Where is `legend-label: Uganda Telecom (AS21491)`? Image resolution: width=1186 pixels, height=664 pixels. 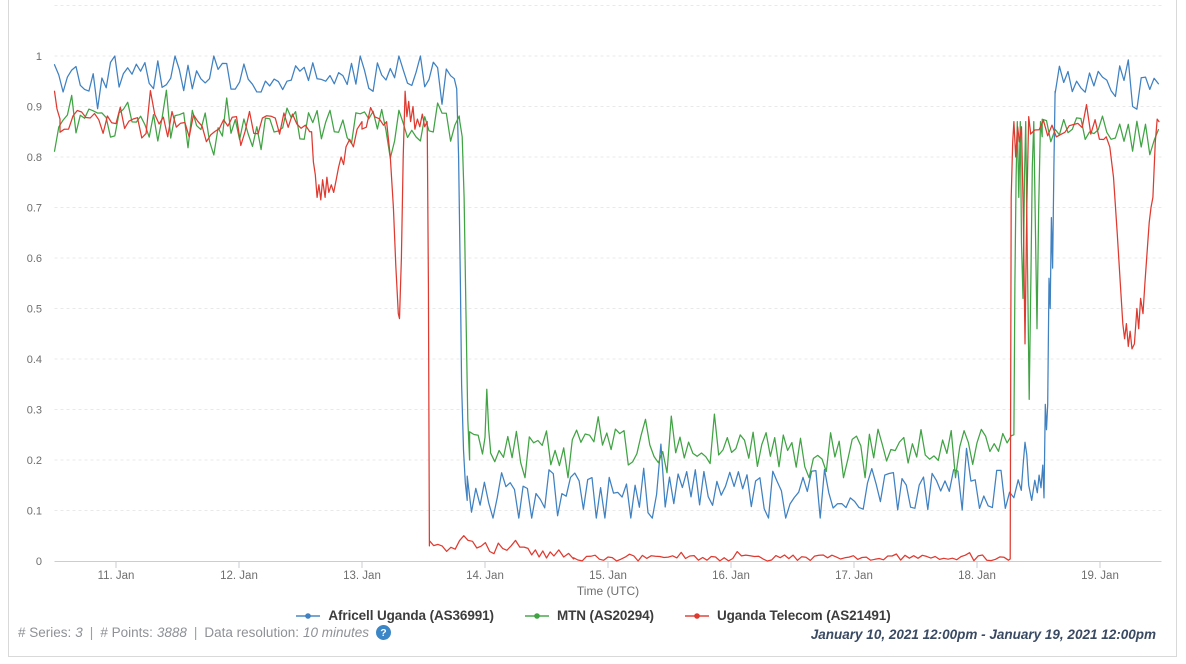 legend-label: Uganda Telecom (AS21491) is located at coordinates (803, 615).